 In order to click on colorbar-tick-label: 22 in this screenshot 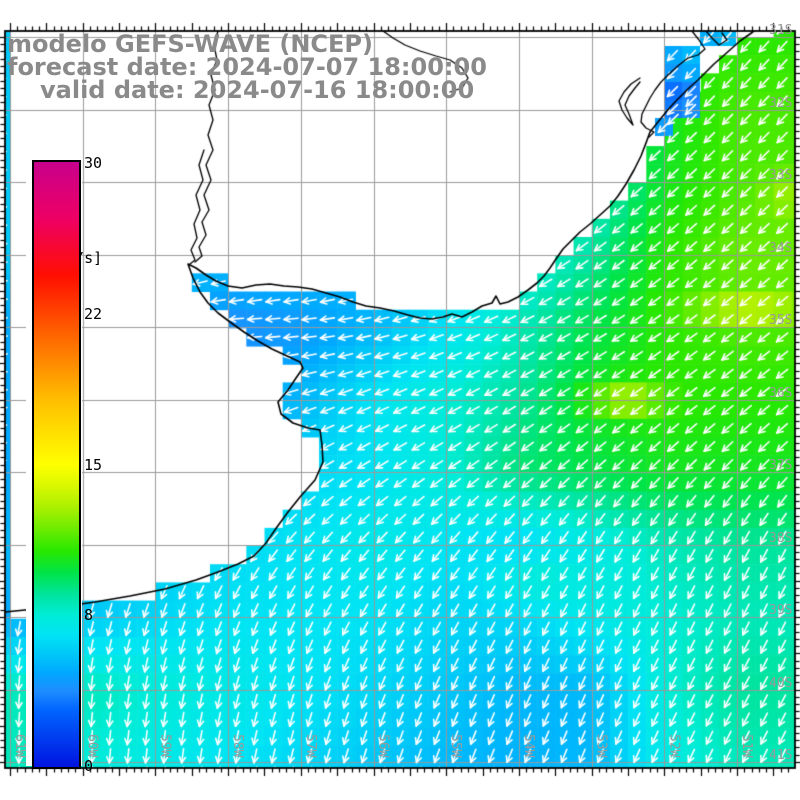, I will do `click(93, 313)`.